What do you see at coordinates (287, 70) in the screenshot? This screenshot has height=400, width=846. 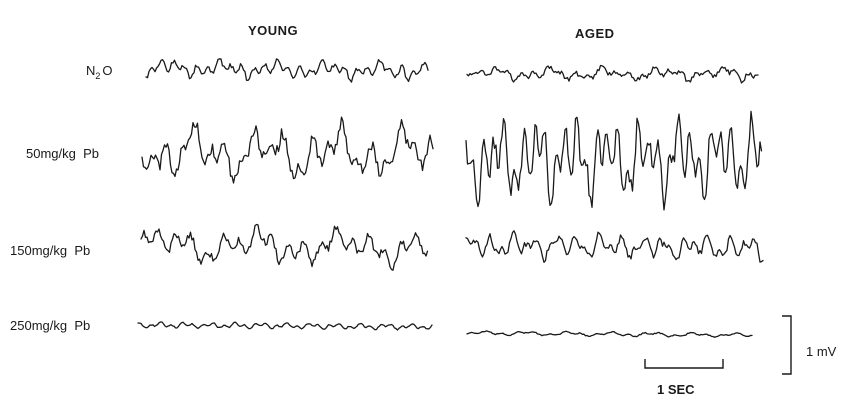 I see `trace-young-n2o` at bounding box center [287, 70].